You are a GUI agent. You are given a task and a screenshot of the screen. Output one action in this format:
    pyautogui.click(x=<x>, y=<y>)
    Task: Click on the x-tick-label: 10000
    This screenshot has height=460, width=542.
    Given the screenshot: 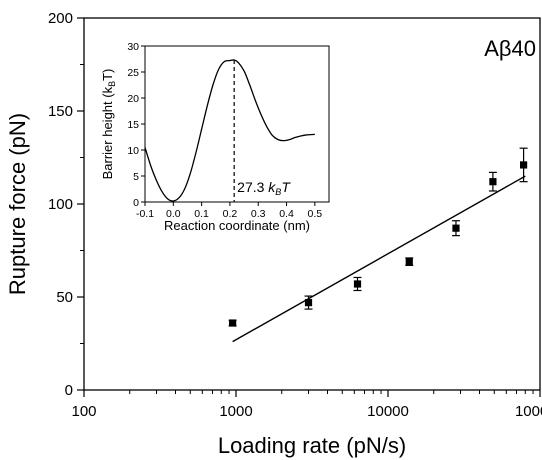 What is the action you would take?
    pyautogui.click(x=388, y=411)
    